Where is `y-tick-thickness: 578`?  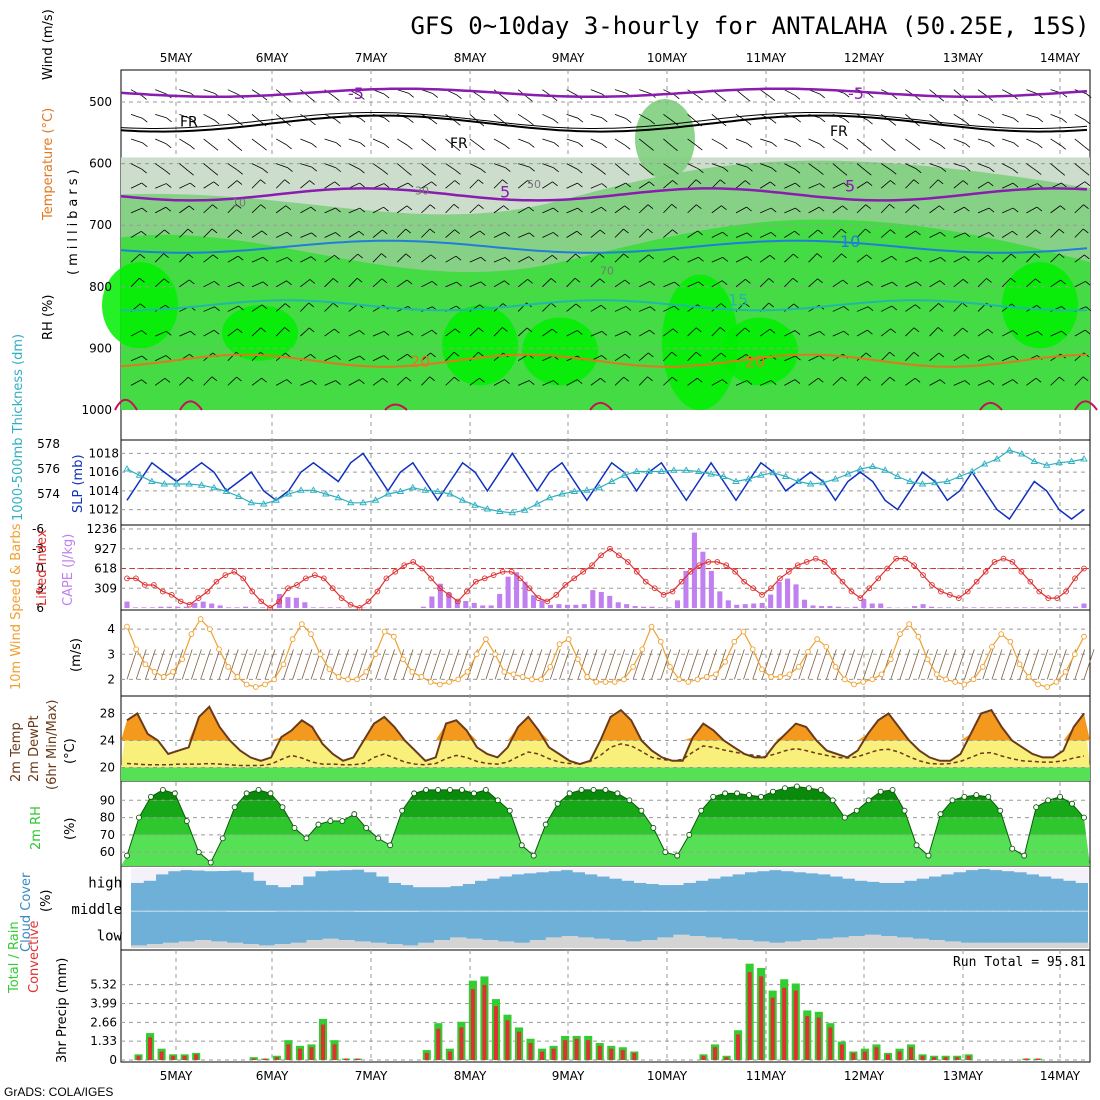
y-tick-thickness: 578 is located at coordinates (48, 444).